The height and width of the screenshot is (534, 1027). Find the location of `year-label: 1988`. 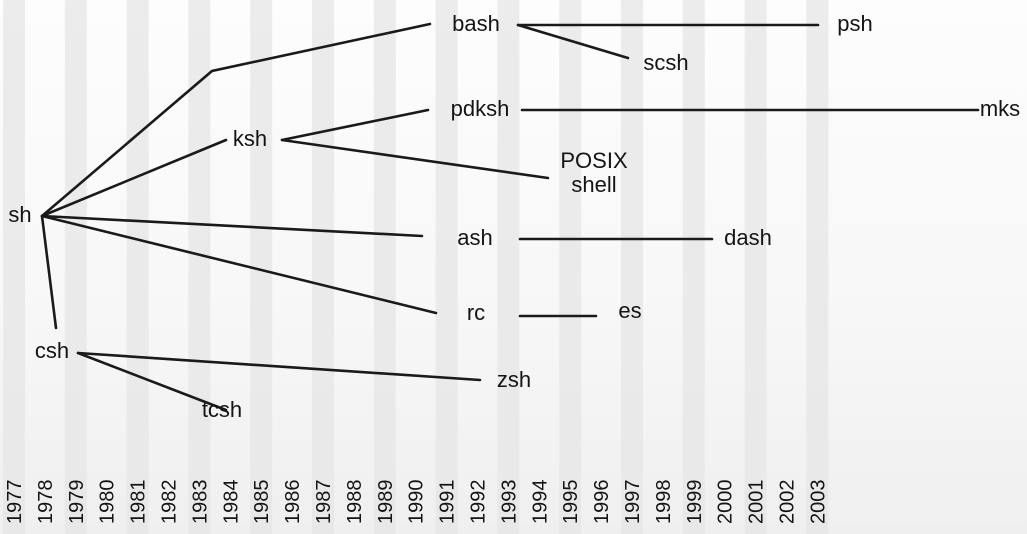

year-label: 1988 is located at coordinates (355, 502).